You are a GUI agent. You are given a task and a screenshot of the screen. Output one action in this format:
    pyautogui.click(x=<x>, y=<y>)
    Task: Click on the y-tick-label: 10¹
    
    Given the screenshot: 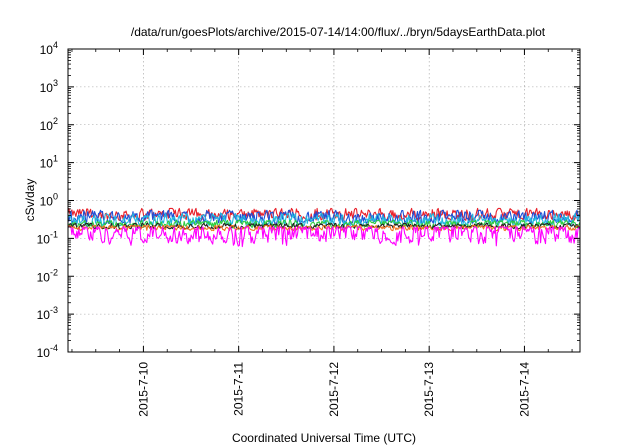 What is the action you would take?
    pyautogui.click(x=49, y=162)
    